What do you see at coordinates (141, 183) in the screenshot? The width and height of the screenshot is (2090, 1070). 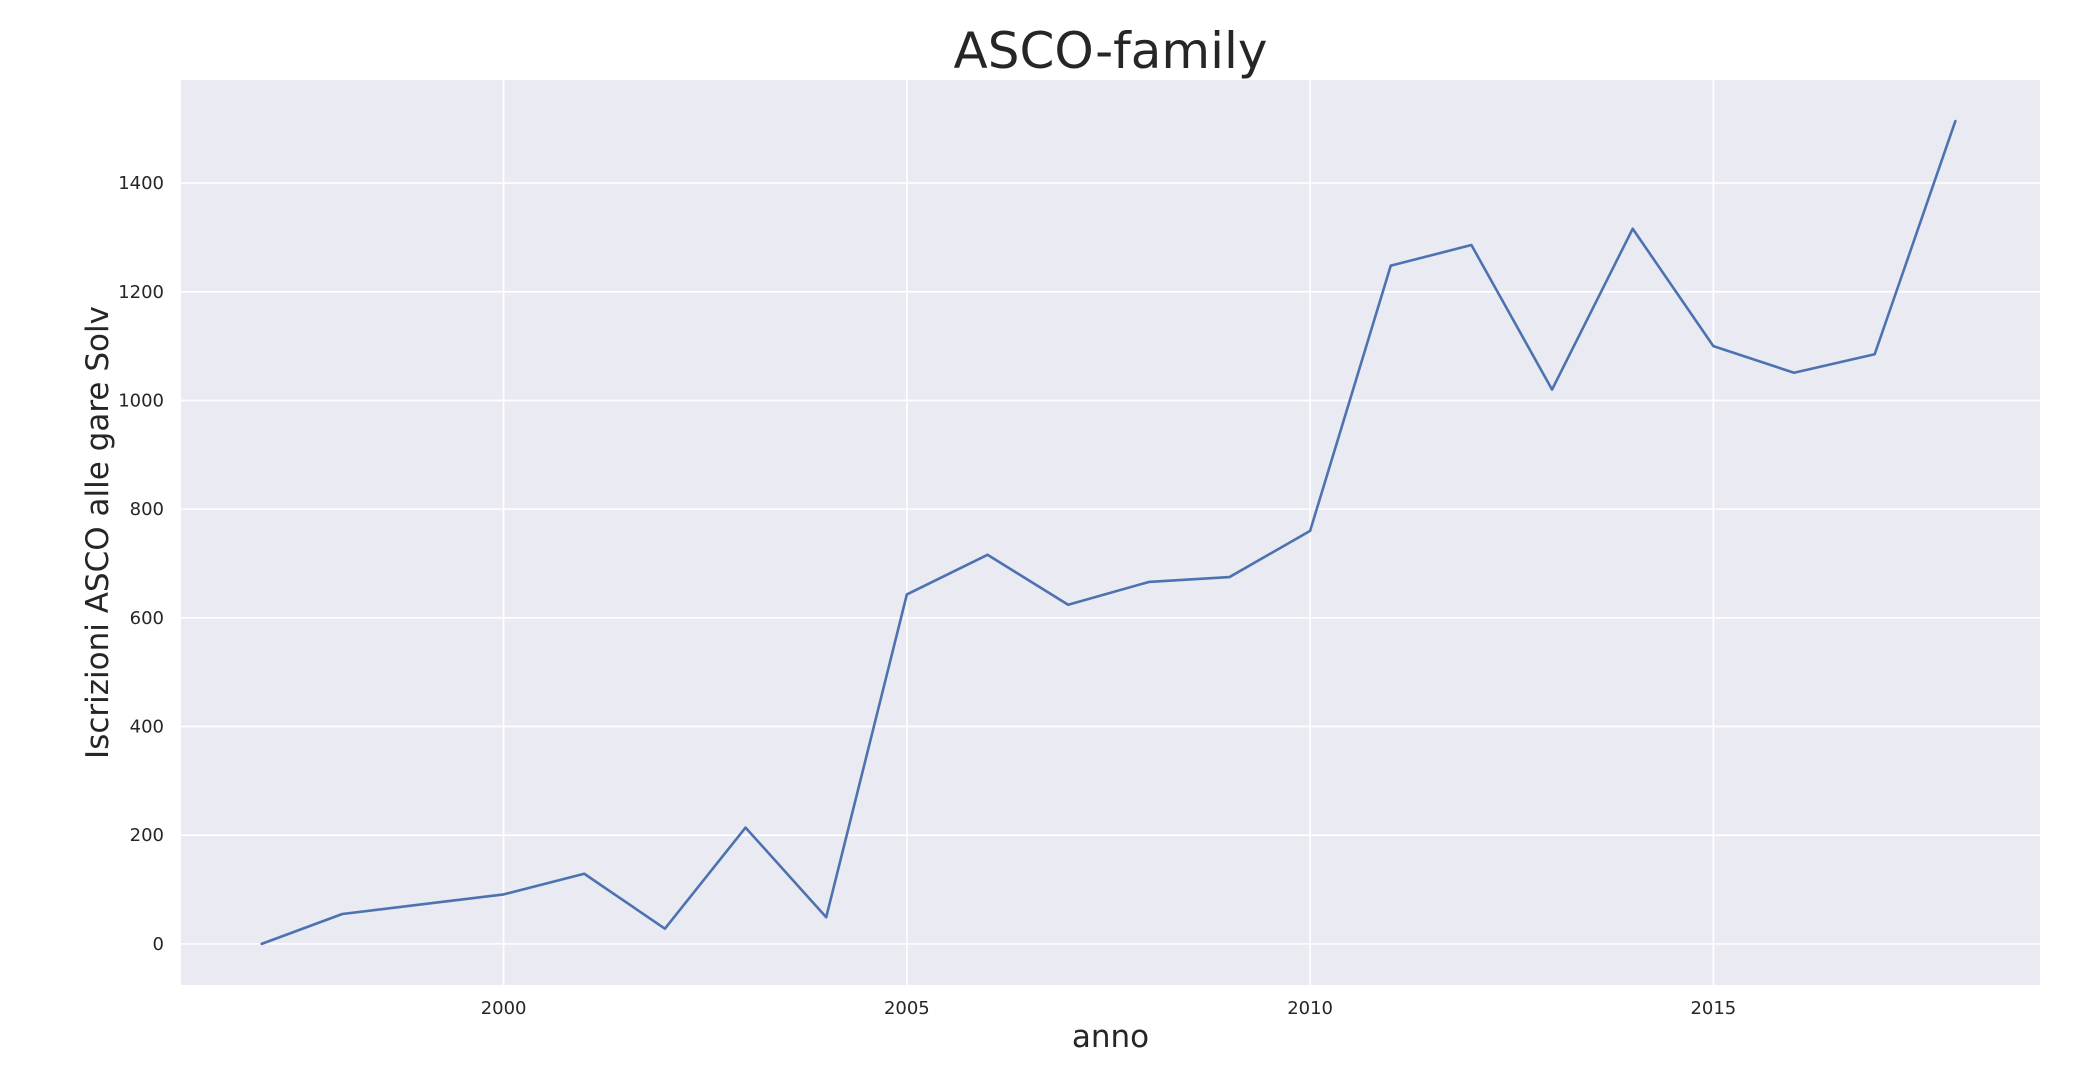 I see `y-tick-label: 1400` at bounding box center [141, 183].